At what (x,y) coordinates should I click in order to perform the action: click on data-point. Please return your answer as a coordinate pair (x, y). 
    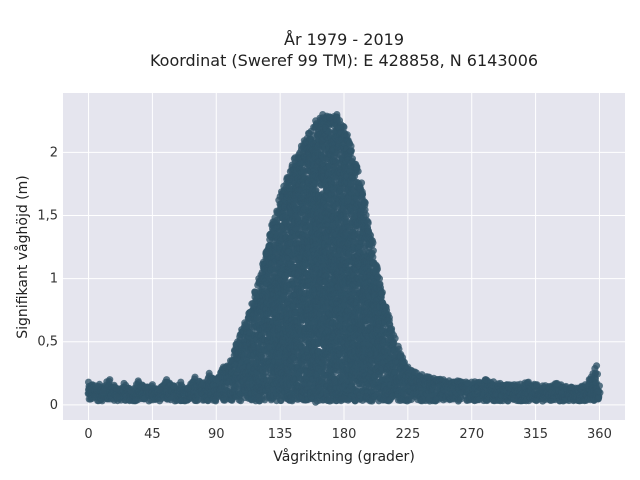
    Looking at the image, I should click on (197, 401).